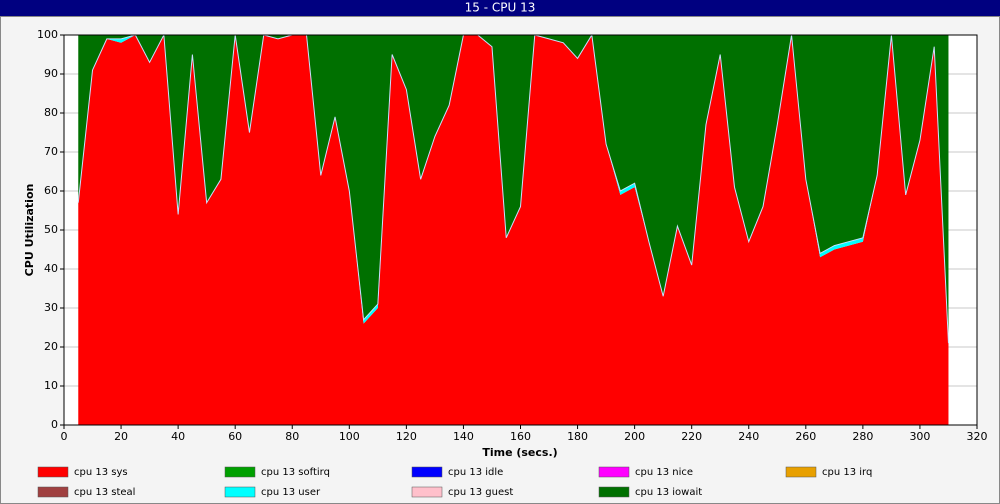 This screenshot has height=504, width=1000. I want to click on x-tick-label: 180, so click(577, 436).